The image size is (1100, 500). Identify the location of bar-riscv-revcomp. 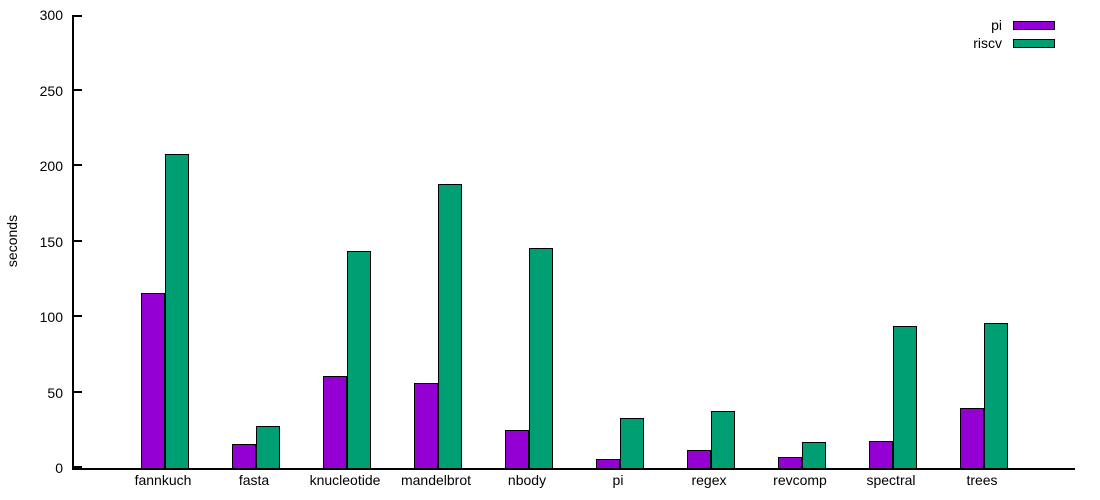
(814, 455).